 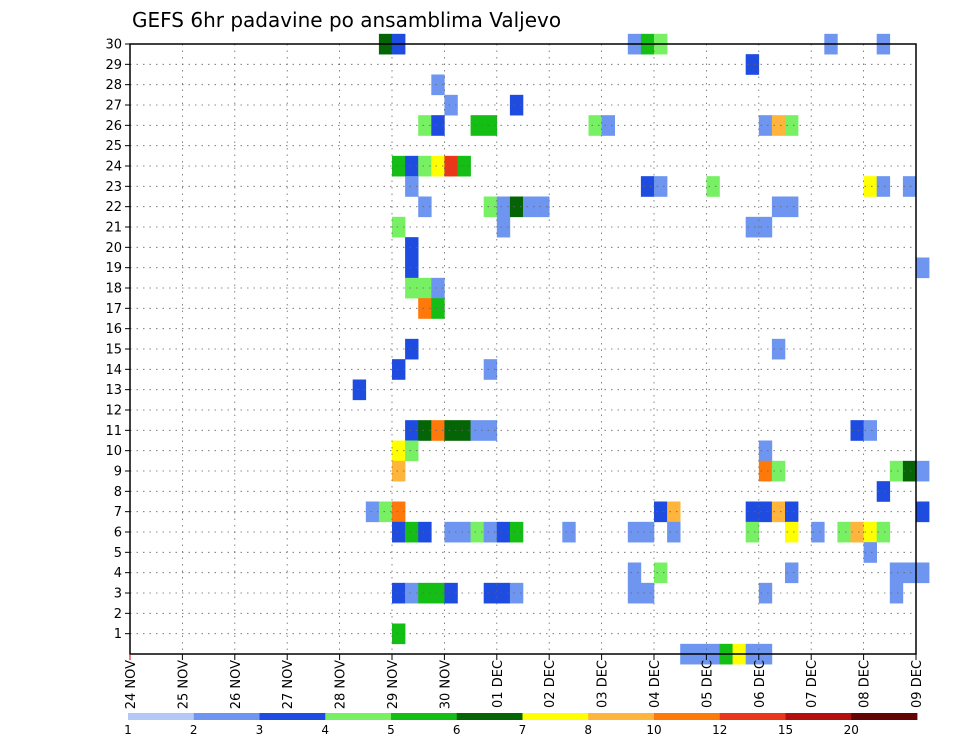 What do you see at coordinates (131, 684) in the screenshot?
I see `x-tick-label: 24 NOV` at bounding box center [131, 684].